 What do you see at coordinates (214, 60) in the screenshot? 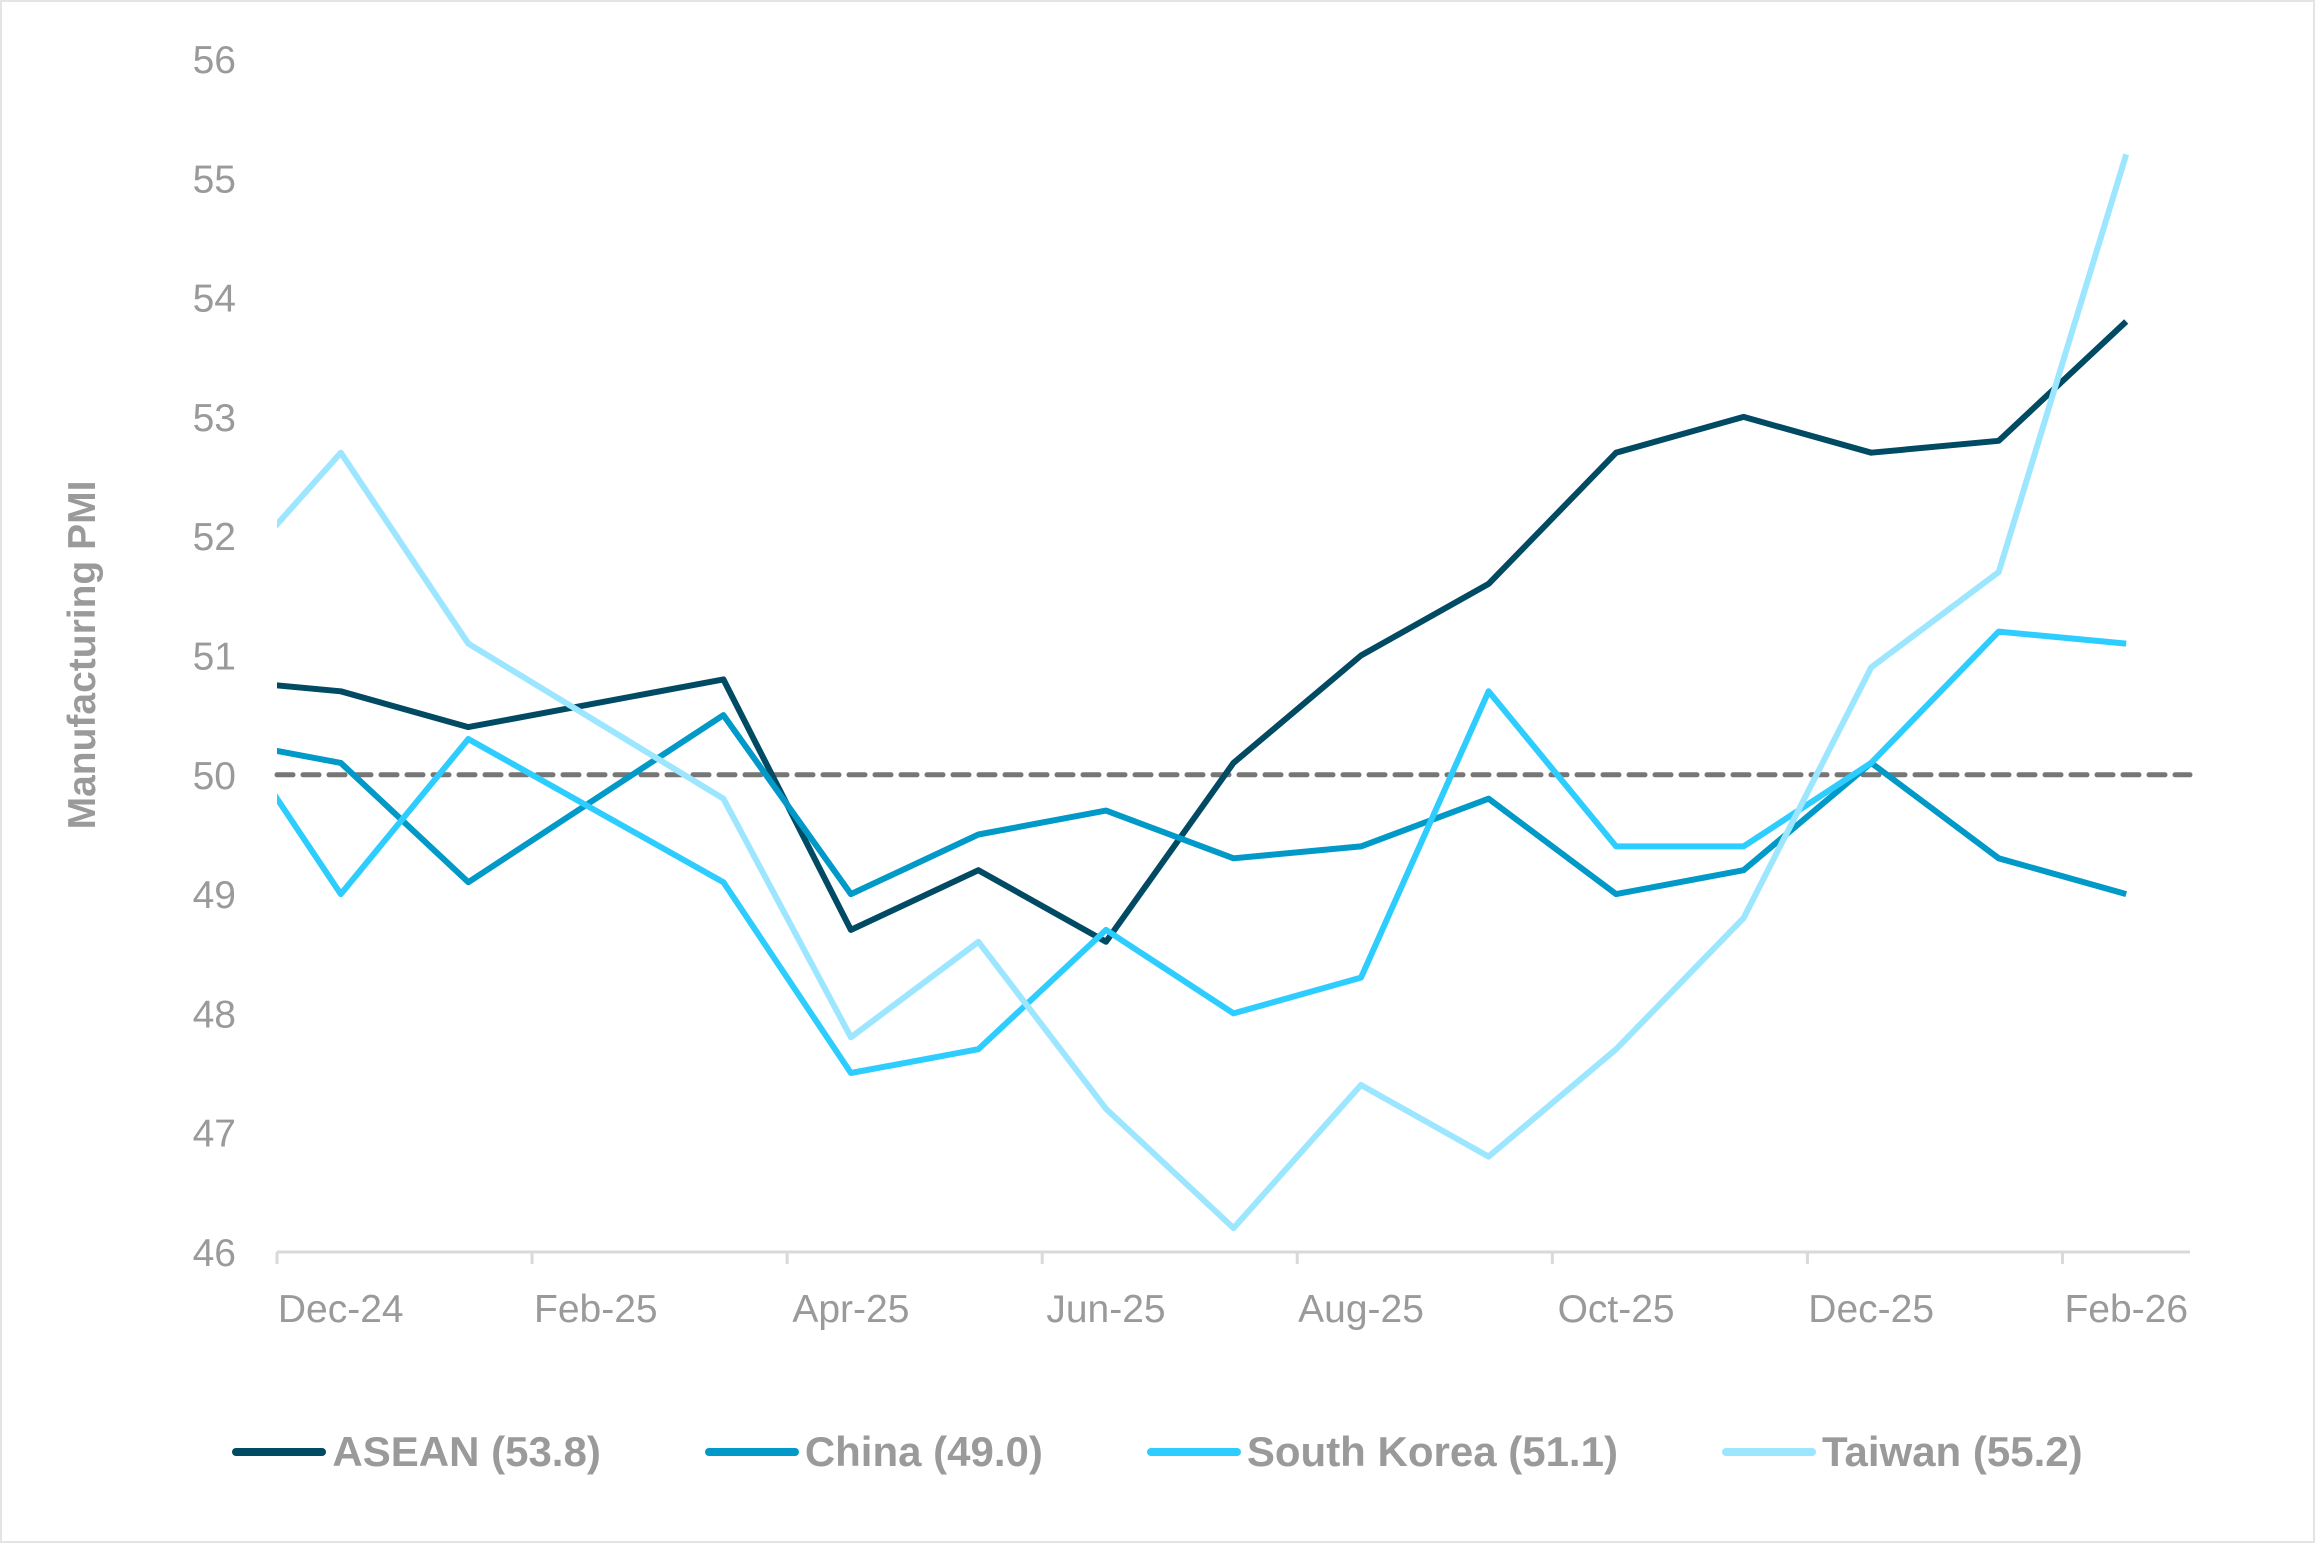
I see `y-tick-label: 56` at bounding box center [214, 60].